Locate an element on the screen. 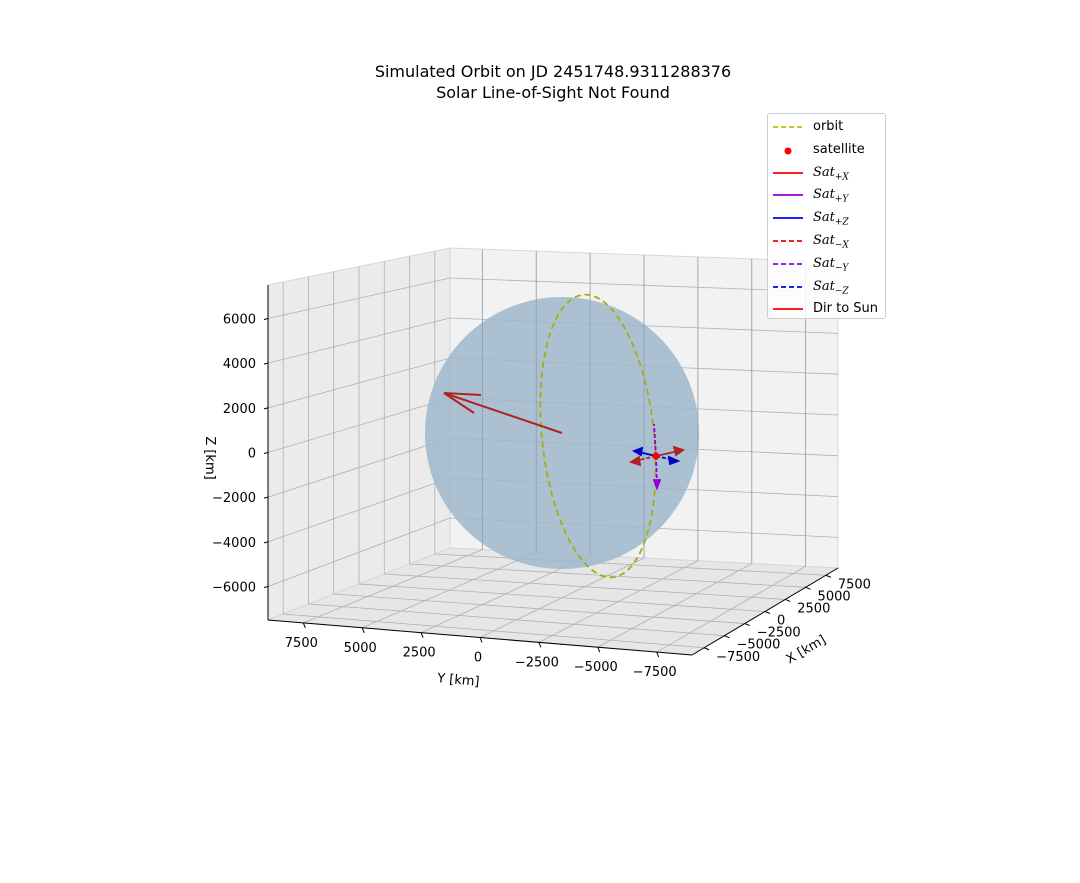 This screenshot has width=1080, height=883. x-tick-label: 5000 is located at coordinates (834, 596).